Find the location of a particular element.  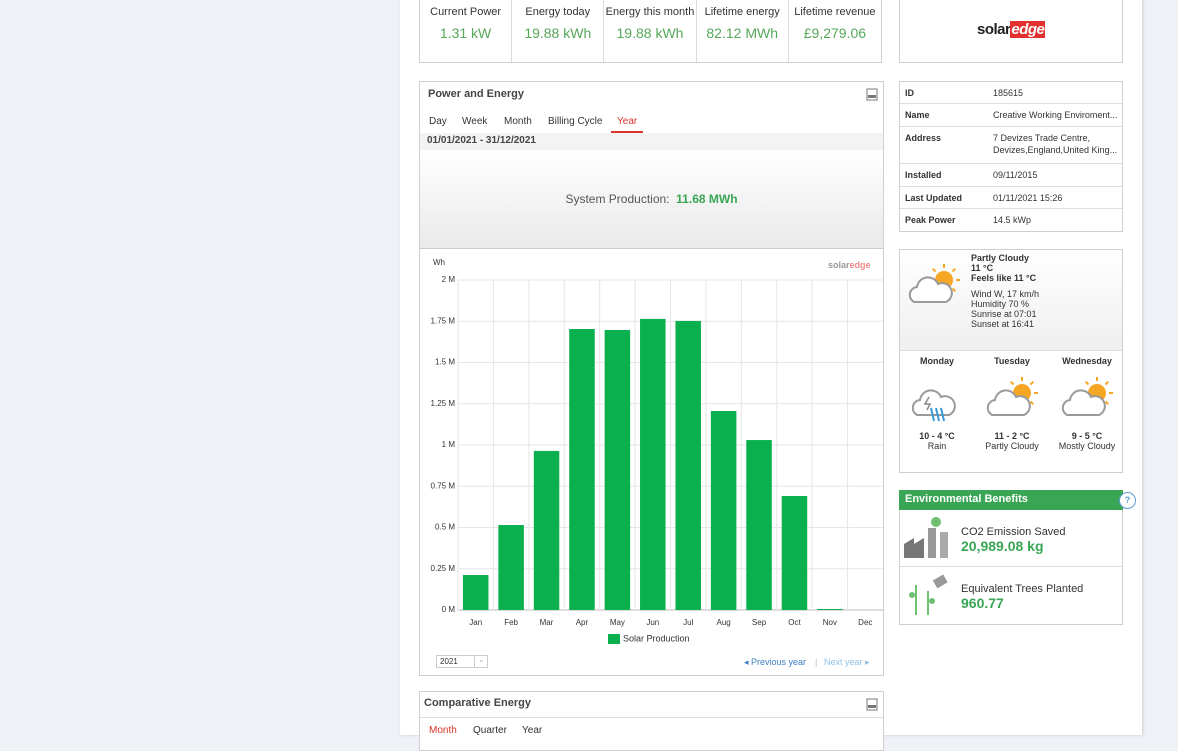

info-row: Installed 09/11/2015 is located at coordinates (1011, 175).